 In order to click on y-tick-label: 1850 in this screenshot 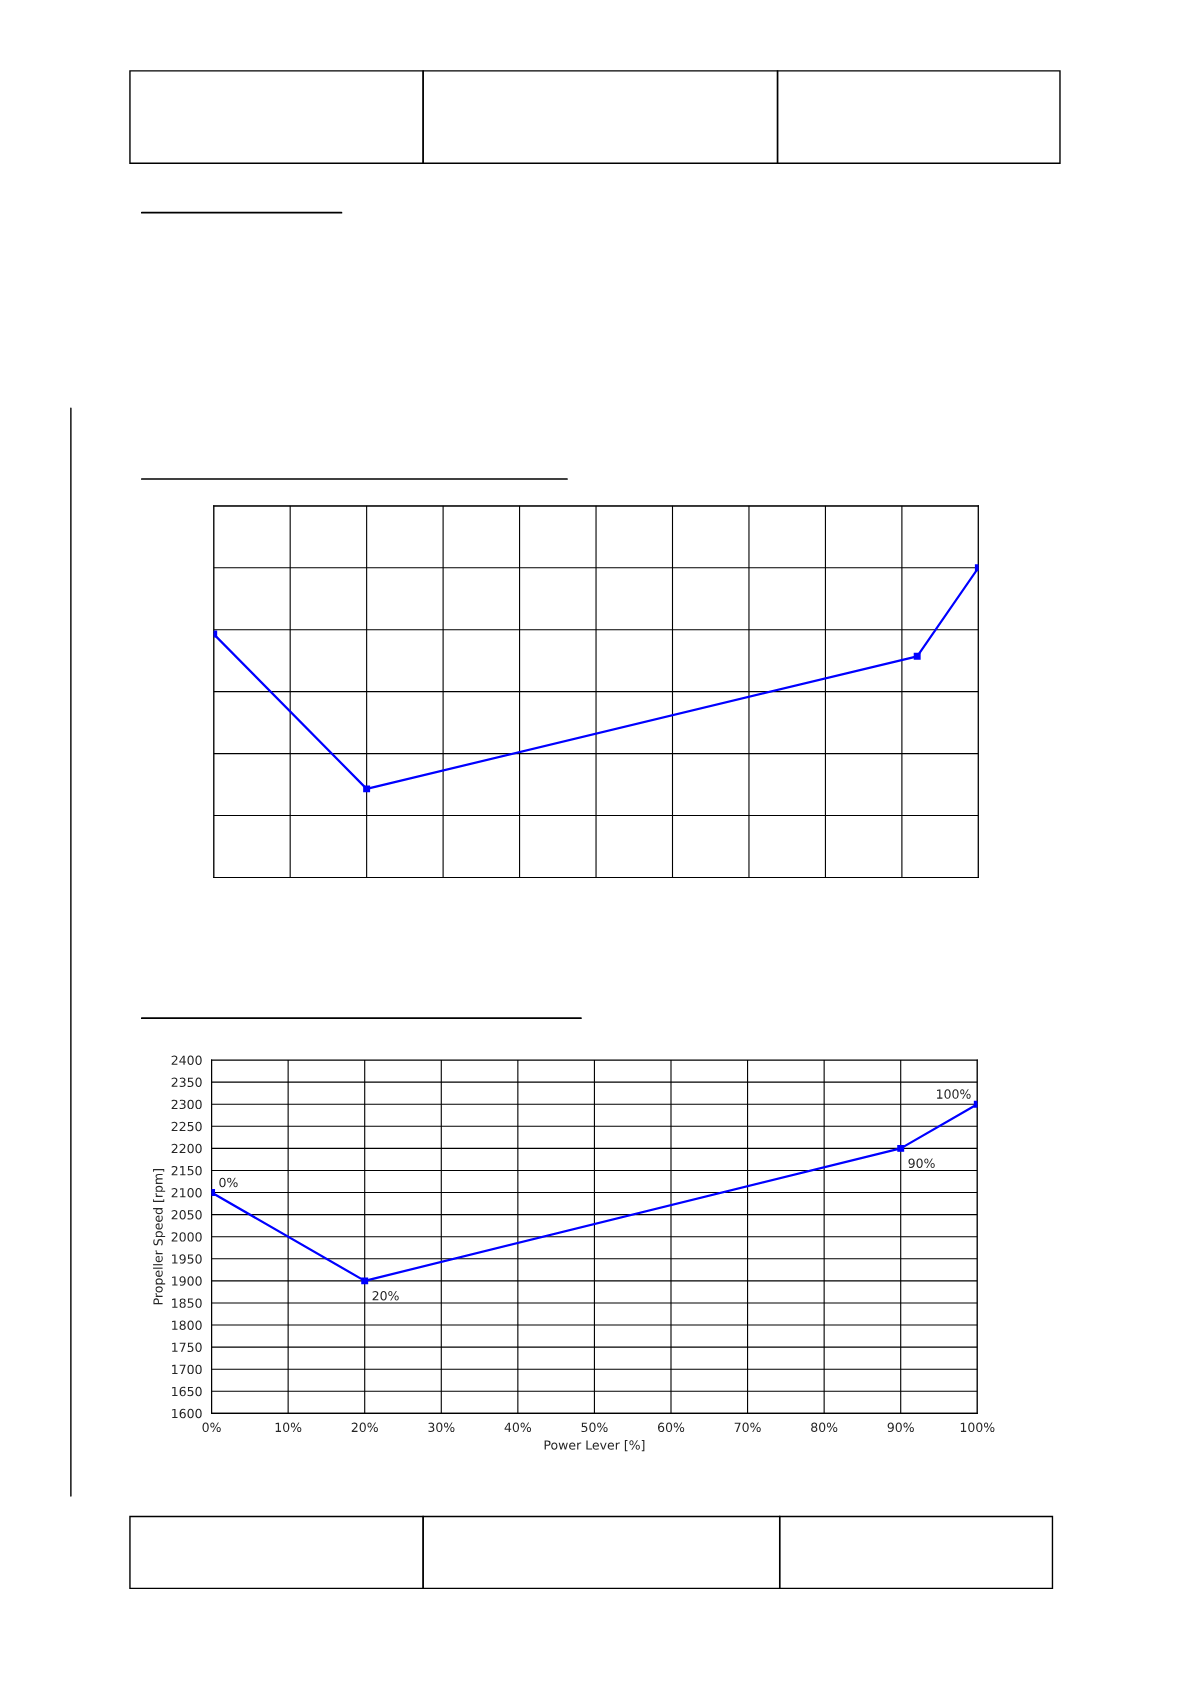, I will do `click(187, 1303)`.